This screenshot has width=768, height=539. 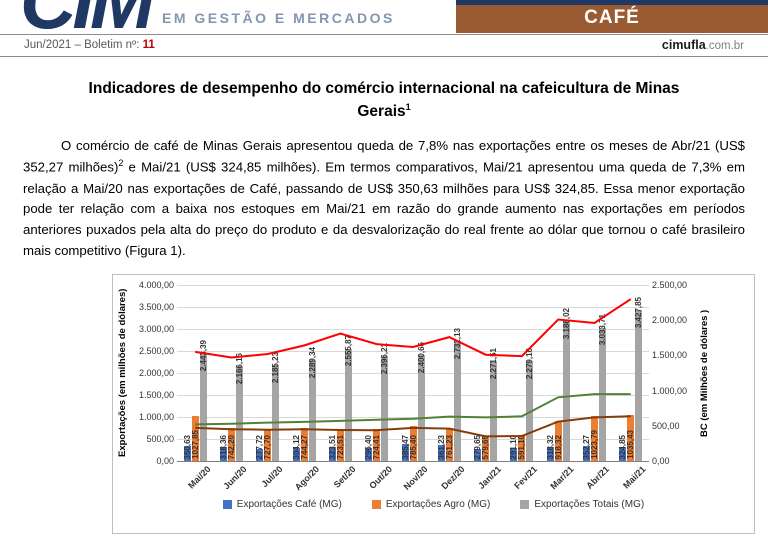 I want to click on rule-bottom, so click(x=384, y=56).